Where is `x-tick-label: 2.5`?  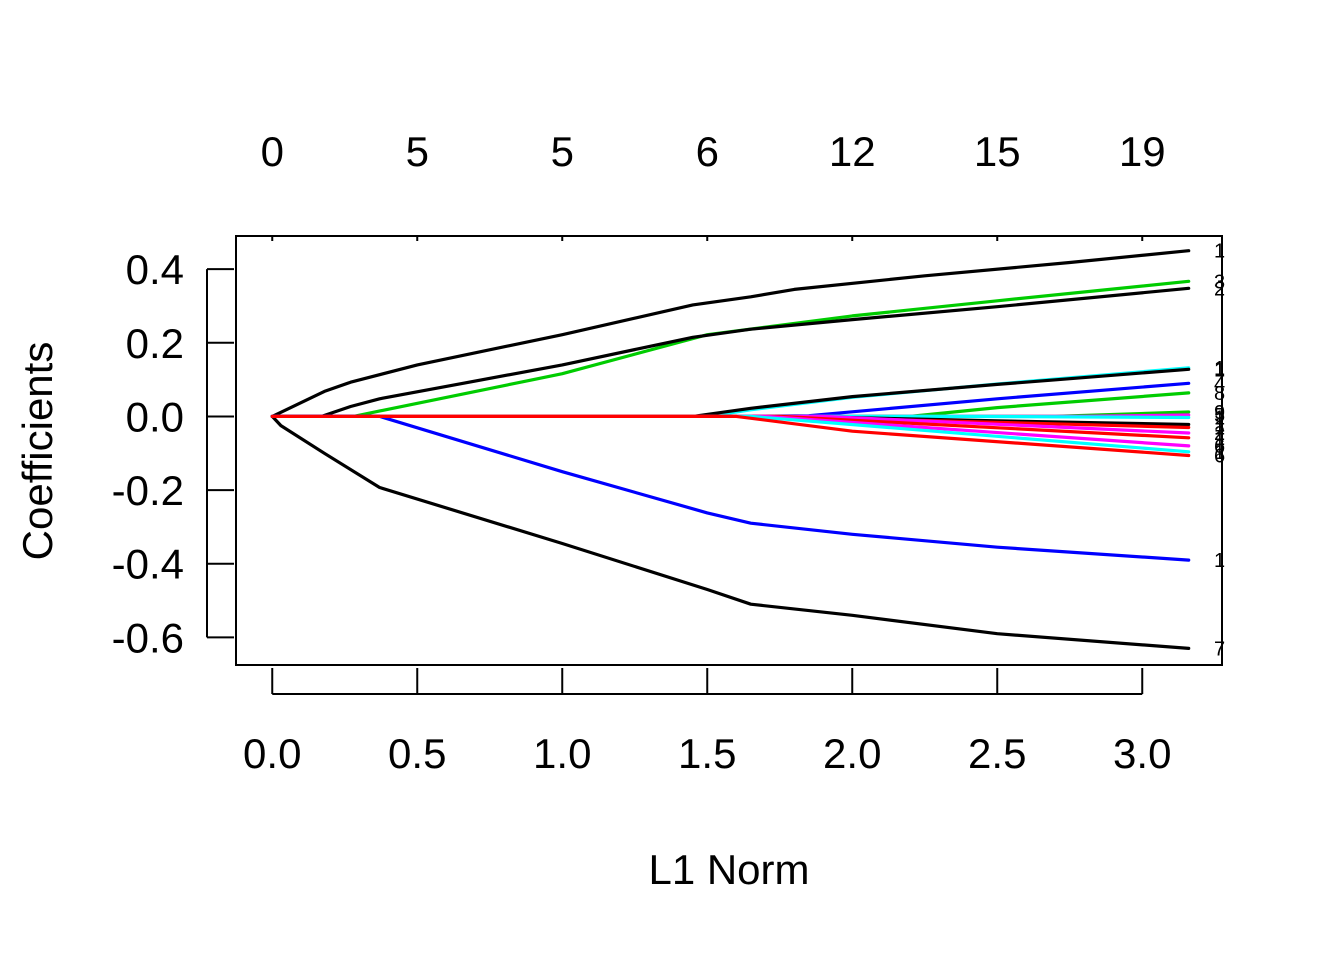
x-tick-label: 2.5 is located at coordinates (997, 753).